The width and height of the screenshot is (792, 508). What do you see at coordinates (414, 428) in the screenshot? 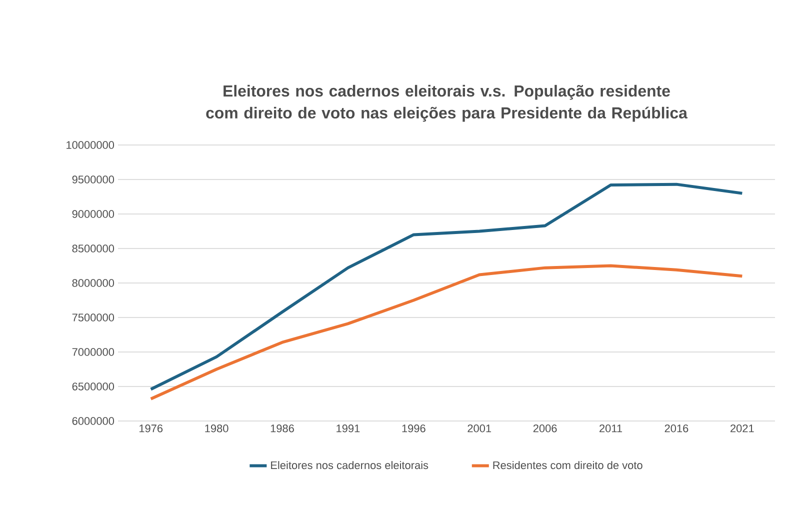
I see `x-tick-label: 1996` at bounding box center [414, 428].